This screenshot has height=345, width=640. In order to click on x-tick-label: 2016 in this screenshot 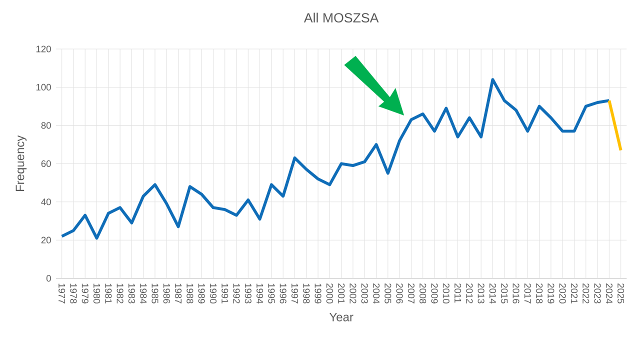, I will do `click(516, 293)`.